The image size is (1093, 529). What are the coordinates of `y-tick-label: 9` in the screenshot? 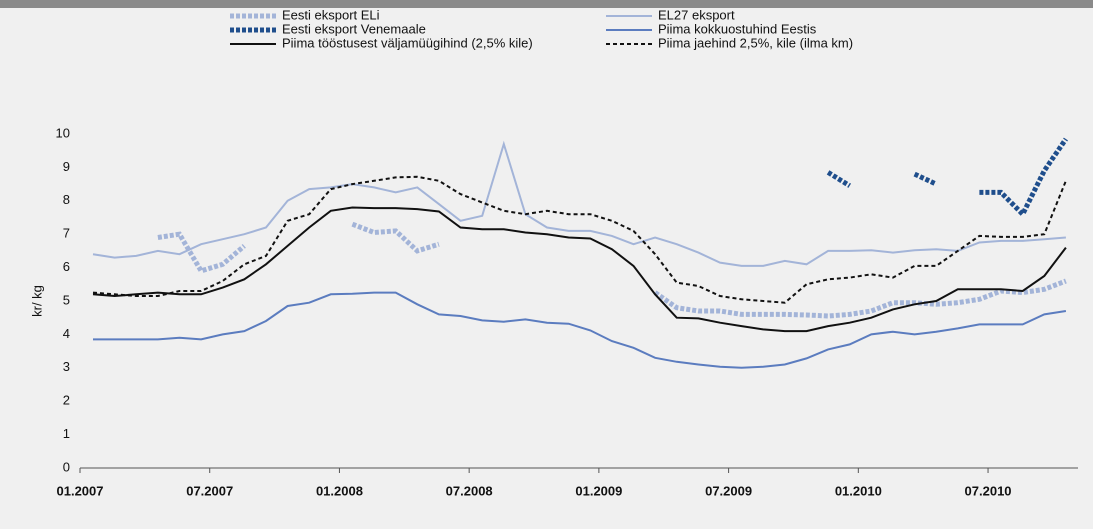 It's located at (66, 166).